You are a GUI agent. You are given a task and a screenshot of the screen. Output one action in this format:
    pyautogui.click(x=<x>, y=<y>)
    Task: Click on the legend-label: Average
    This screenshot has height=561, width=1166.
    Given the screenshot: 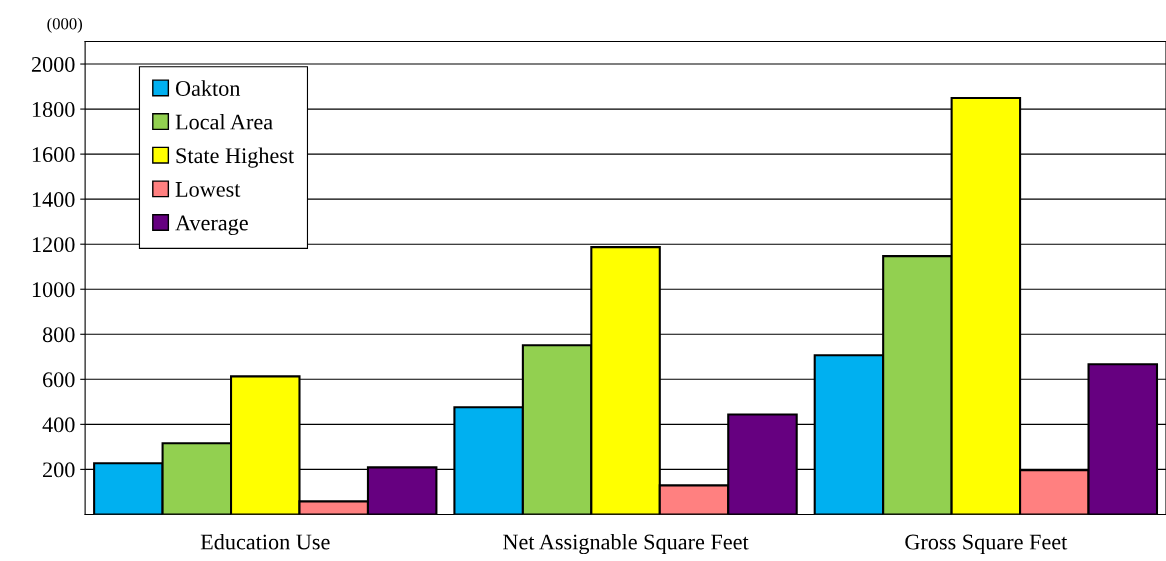 What is the action you would take?
    pyautogui.click(x=211, y=225)
    